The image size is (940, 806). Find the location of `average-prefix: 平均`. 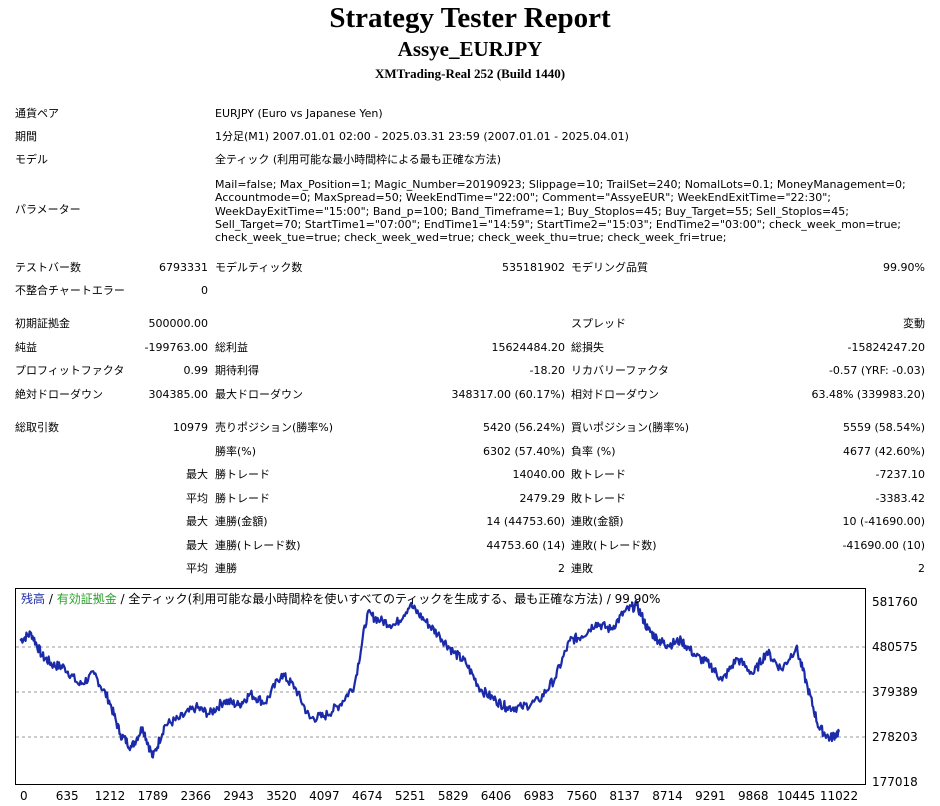

average-prefix: 平均 is located at coordinates (197, 498).